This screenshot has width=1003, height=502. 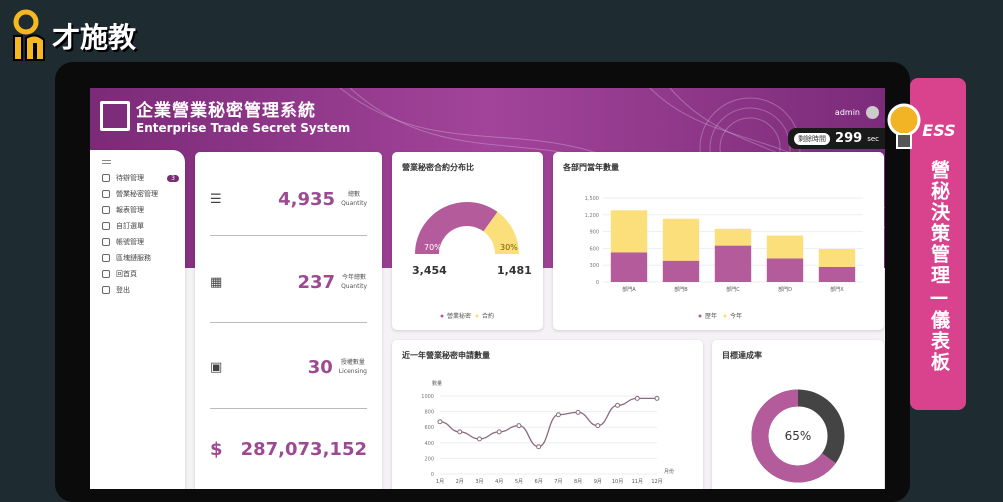 I want to click on x-tick-label: 4月, so click(x=499, y=482).